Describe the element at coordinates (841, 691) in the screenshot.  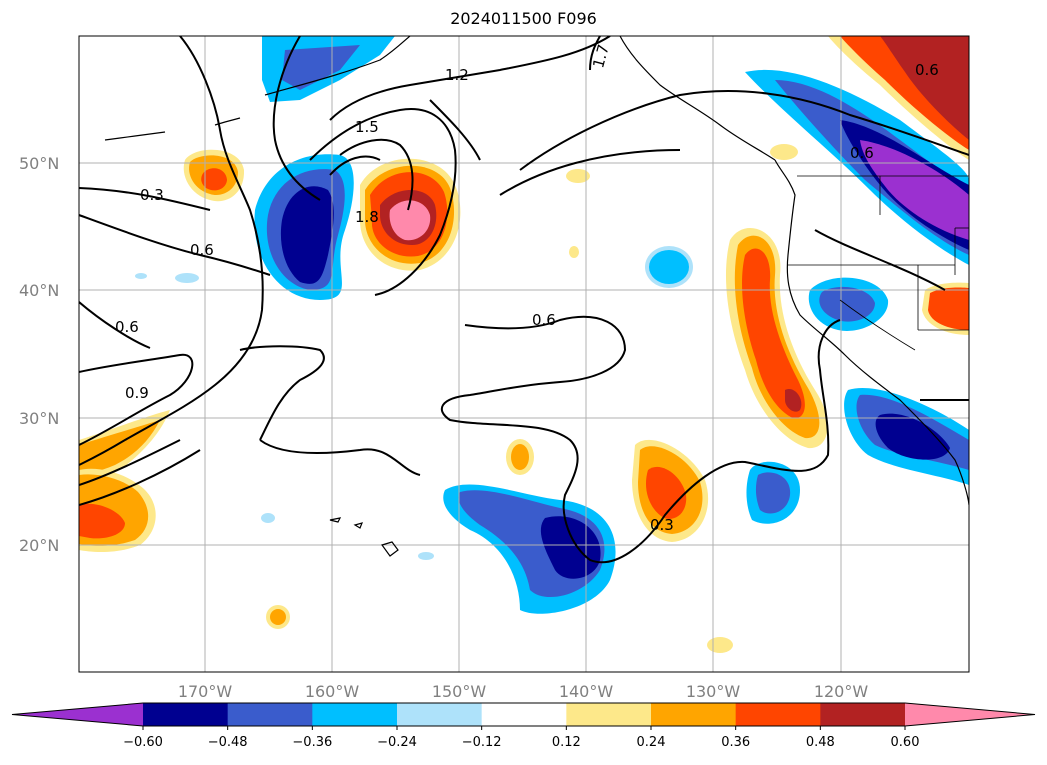
I see `lon-label-120w: 120°W` at that location.